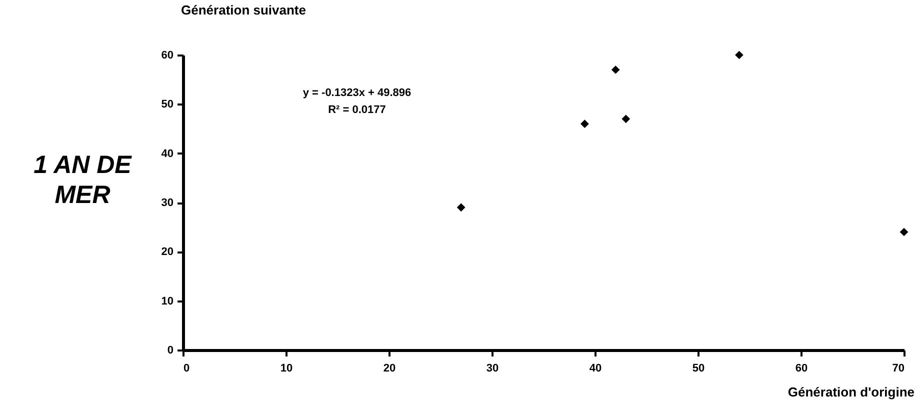 The height and width of the screenshot is (410, 922). I want to click on x-axis-title: Génération d'origine, so click(851, 392).